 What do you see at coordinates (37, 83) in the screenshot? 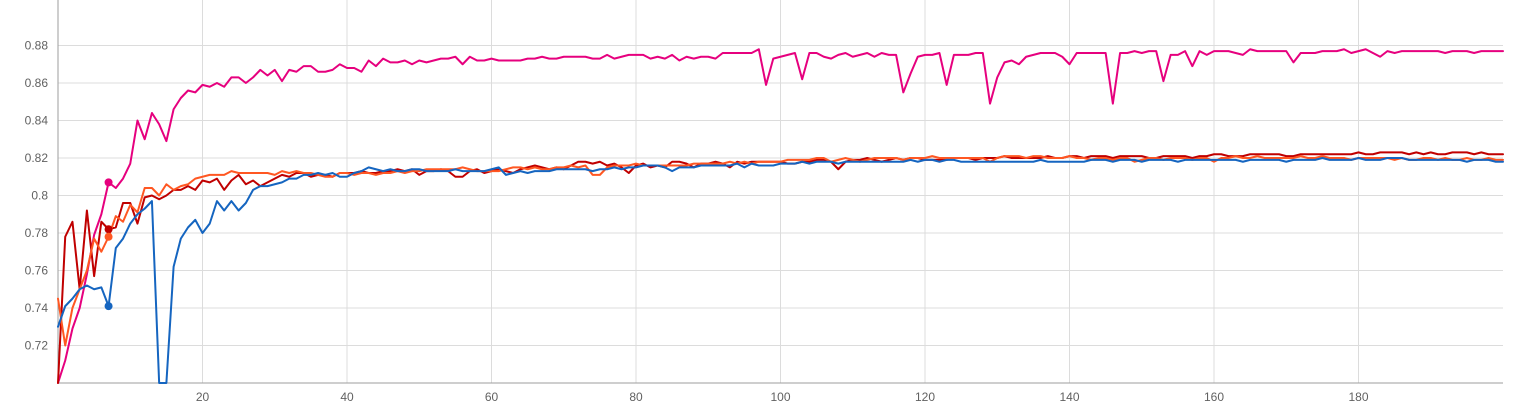
I see `y-tick-label: 0.86` at bounding box center [37, 83].